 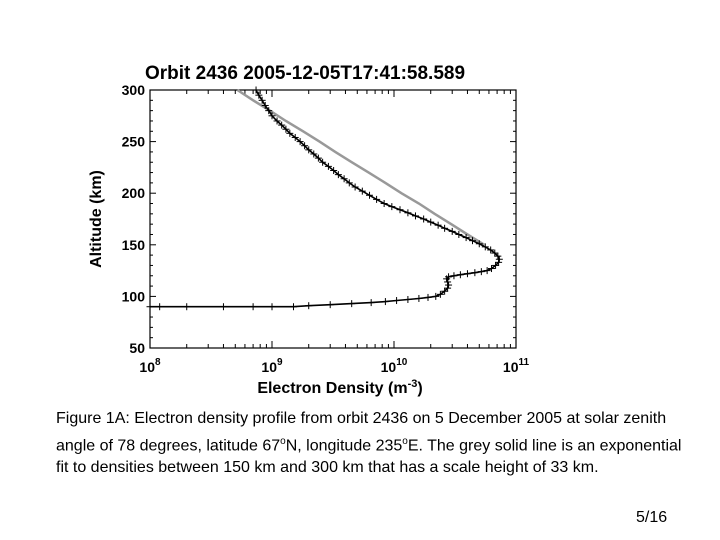 I want to click on y-axis-label: Altitude (km), so click(x=96, y=219).